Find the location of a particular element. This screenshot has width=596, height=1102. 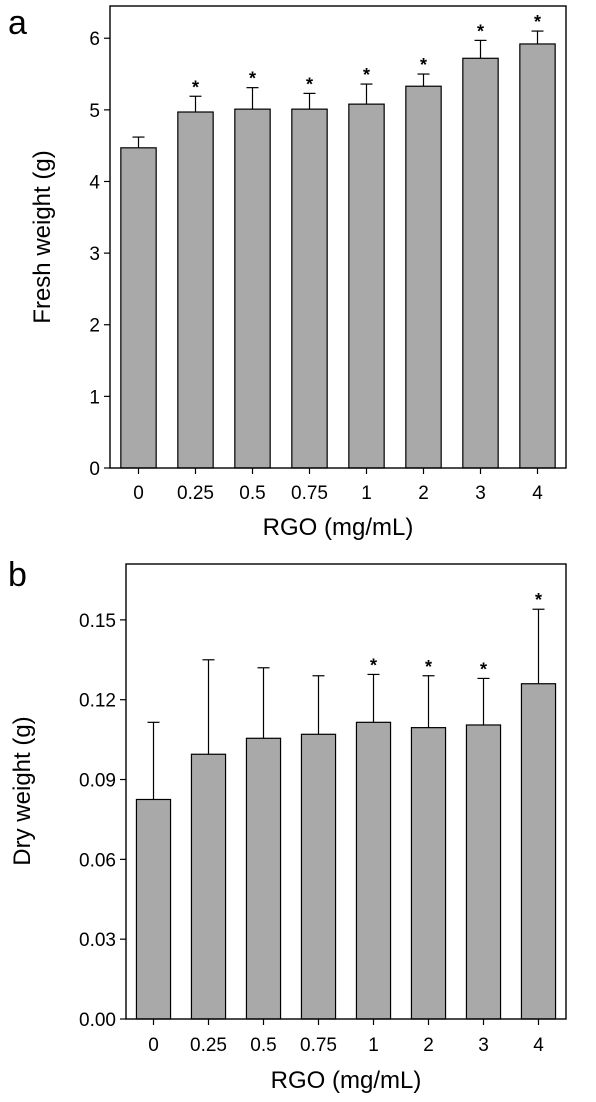

panel-a-significance-6: * is located at coordinates (480, 31).